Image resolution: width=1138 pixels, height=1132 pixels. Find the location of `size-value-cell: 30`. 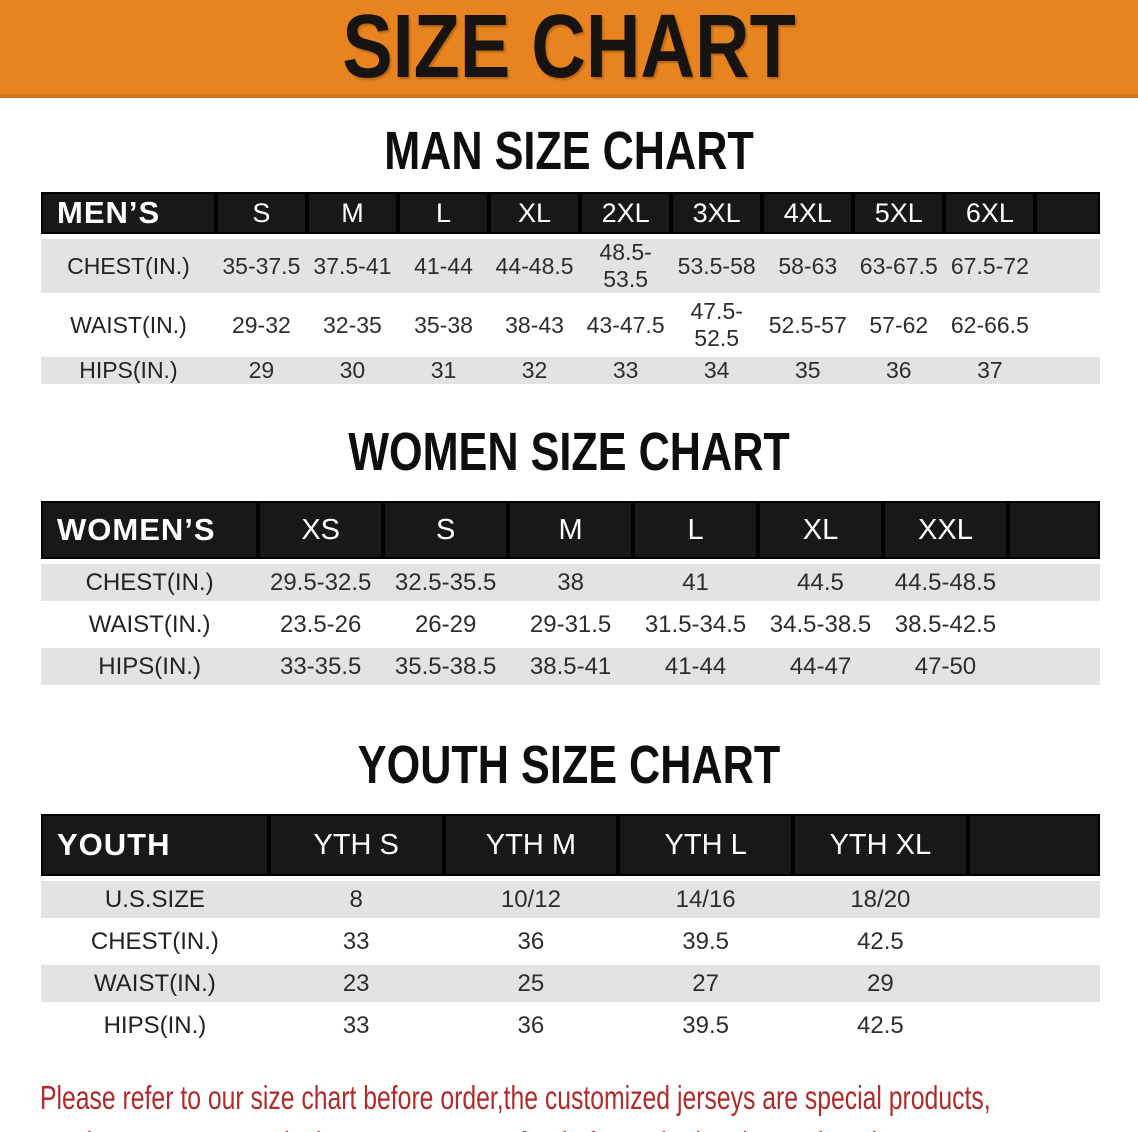

size-value-cell: 30 is located at coordinates (352, 370).